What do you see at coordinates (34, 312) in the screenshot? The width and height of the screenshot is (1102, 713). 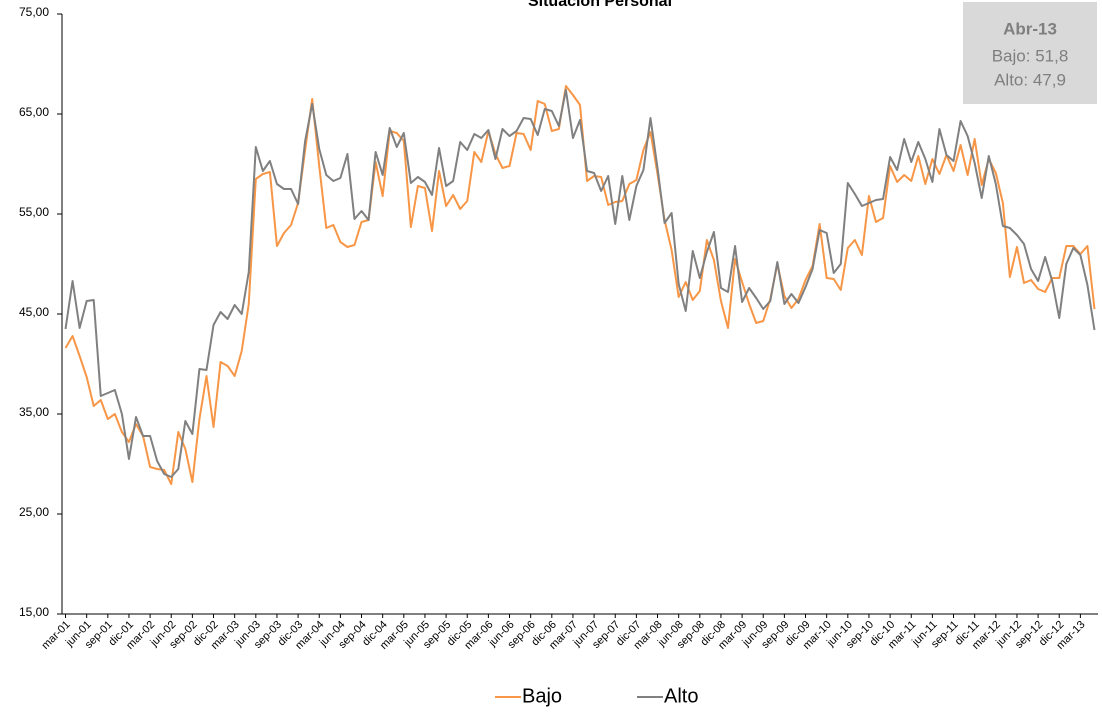 I see `y-tick-label: 45,00` at bounding box center [34, 312].